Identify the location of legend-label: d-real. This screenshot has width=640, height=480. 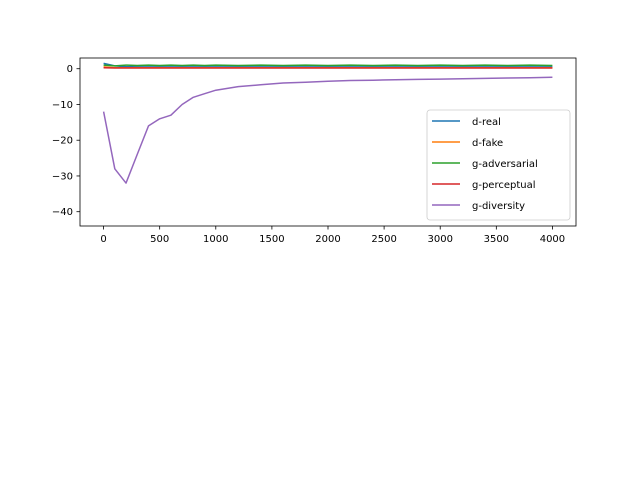
(486, 122).